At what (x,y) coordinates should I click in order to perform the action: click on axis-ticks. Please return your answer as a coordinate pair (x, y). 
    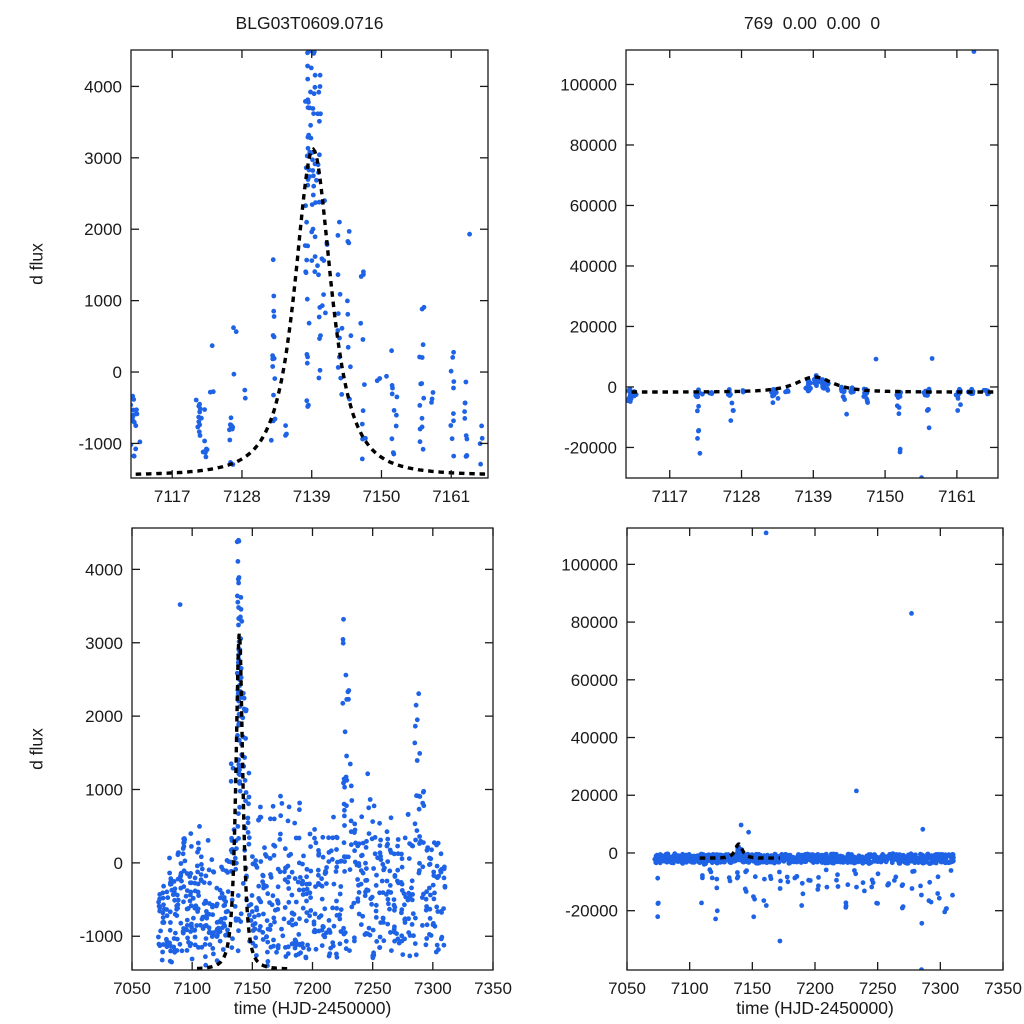
    Looking at the image, I should click on (309, 264).